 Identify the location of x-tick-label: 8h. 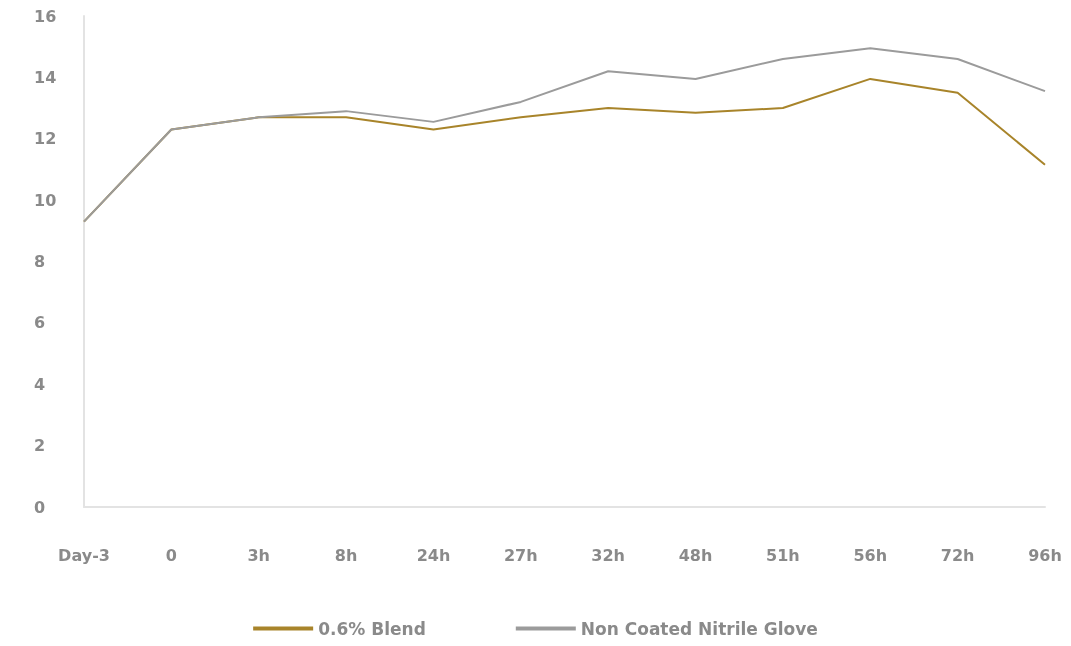
(346, 555).